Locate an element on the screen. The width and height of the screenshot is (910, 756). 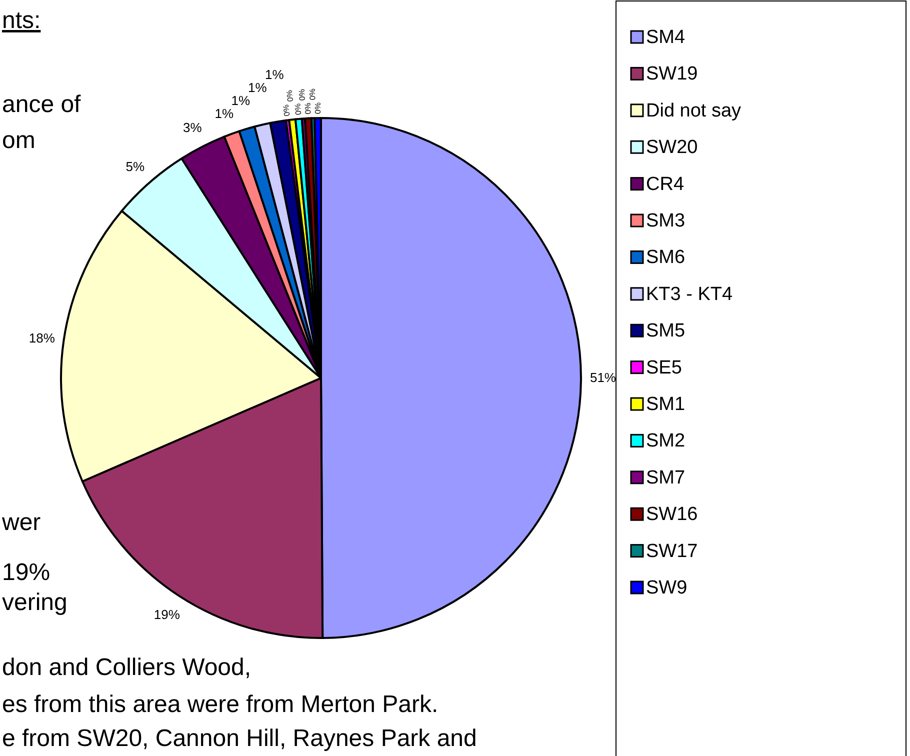
legend-label: SM6 is located at coordinates (666, 257).